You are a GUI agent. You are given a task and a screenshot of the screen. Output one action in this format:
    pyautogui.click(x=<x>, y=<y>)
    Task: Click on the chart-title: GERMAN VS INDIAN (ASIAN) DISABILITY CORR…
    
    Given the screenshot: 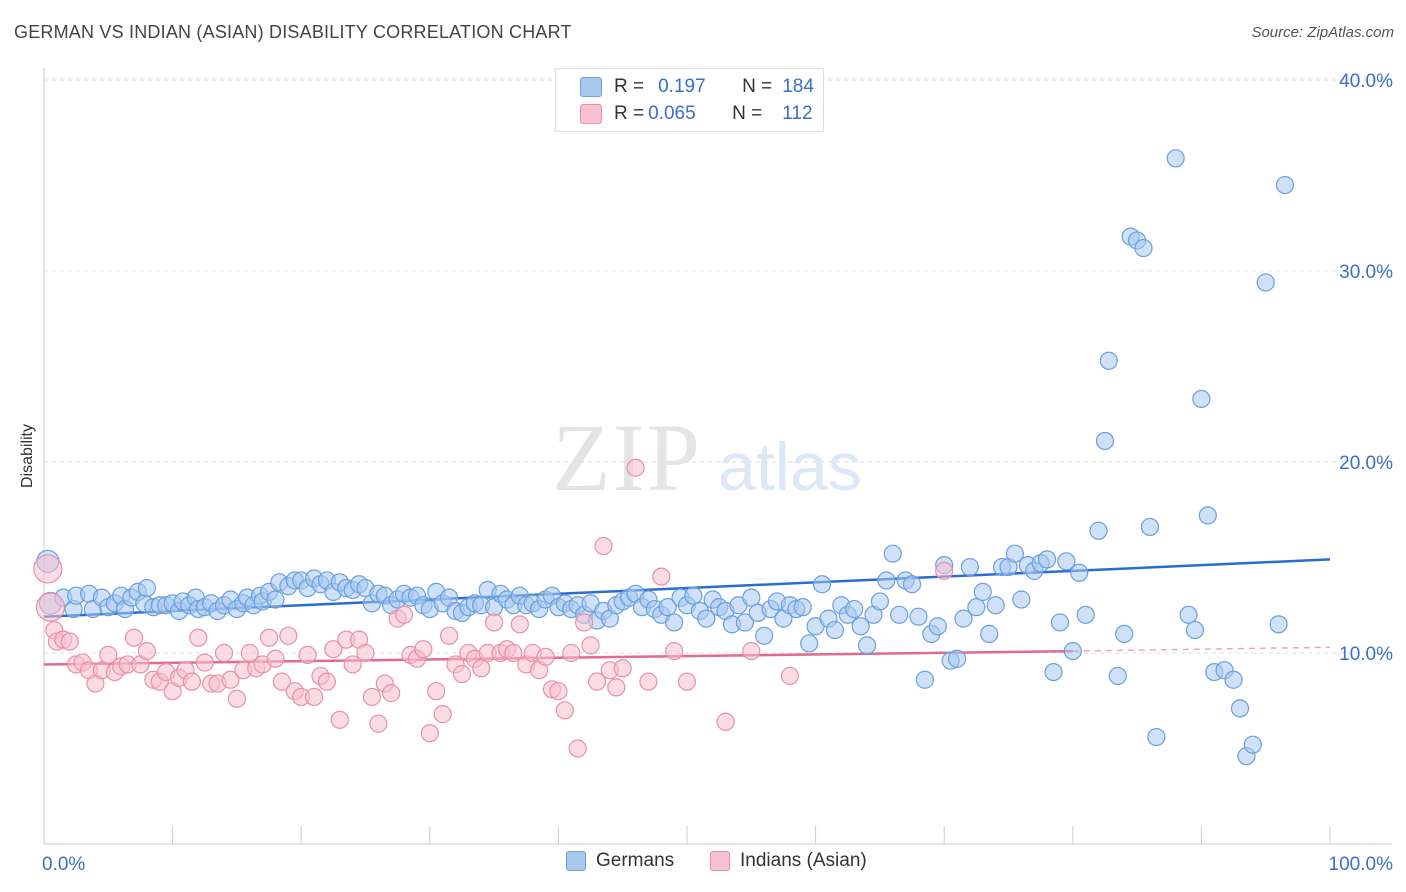 What is the action you would take?
    pyautogui.click(x=293, y=32)
    